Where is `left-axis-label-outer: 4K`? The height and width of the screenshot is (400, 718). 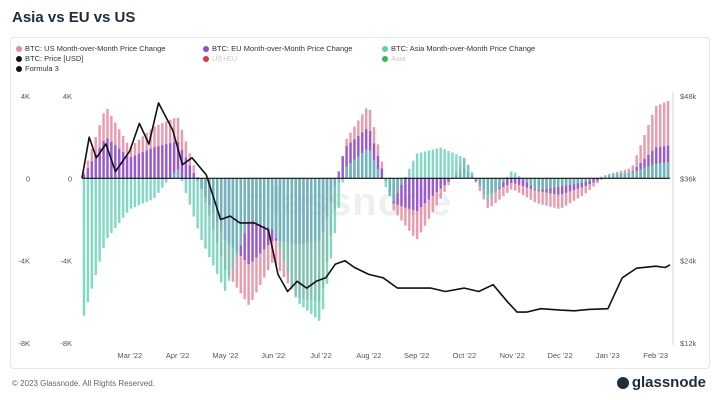 left-axis-label-outer: 4K is located at coordinates (25, 96).